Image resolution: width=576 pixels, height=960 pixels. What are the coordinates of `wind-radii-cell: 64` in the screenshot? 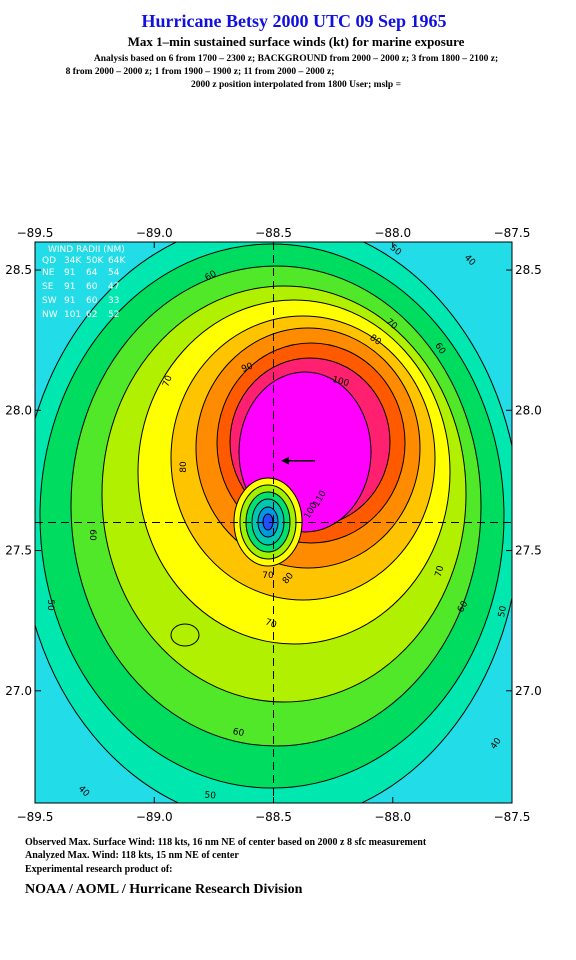 It's located at (92, 273).